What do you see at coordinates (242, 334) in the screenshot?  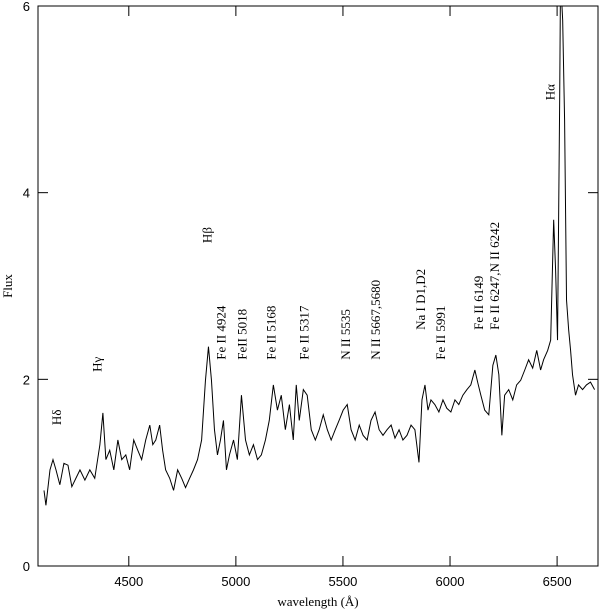 I see `line-annotation: FeII 5018` at bounding box center [242, 334].